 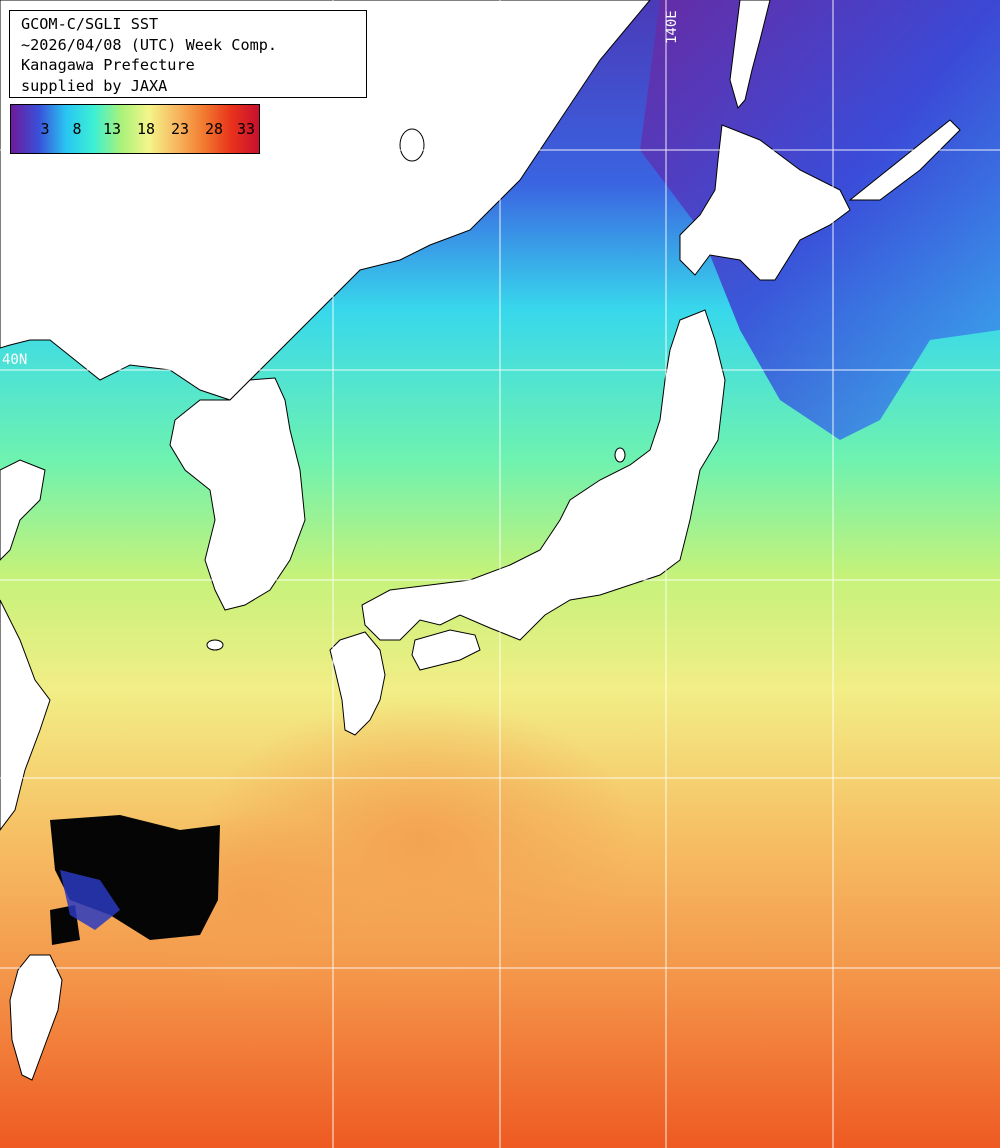 What do you see at coordinates (750, 55) in the screenshot?
I see `land-sakhalin` at bounding box center [750, 55].